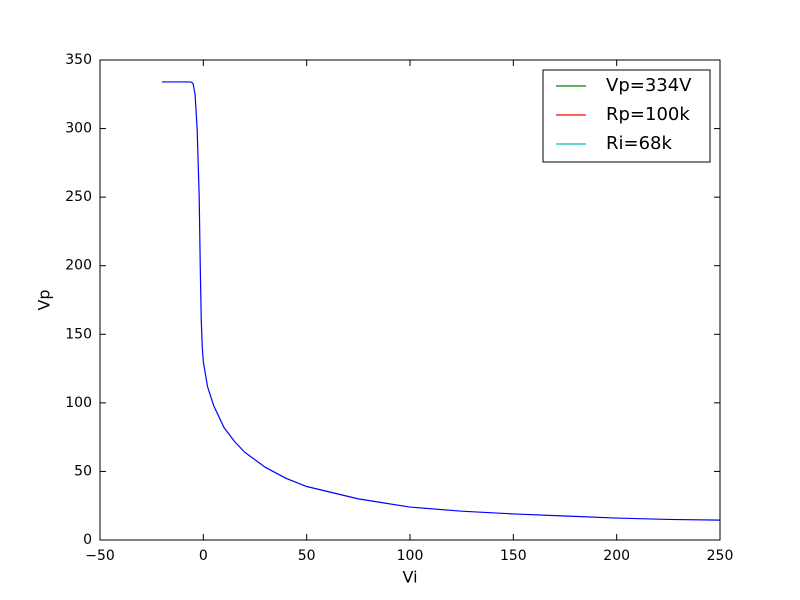 Image resolution: width=800 pixels, height=600 pixels. Describe the element at coordinates (78, 60) in the screenshot. I see `y-tick-label: 350` at that location.